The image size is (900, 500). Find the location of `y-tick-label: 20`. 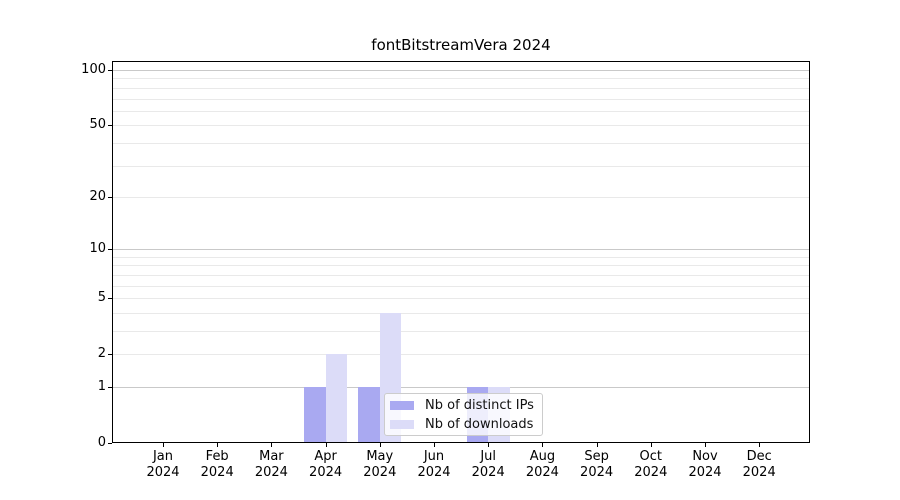

y-tick-label: 20 is located at coordinates (97, 196).